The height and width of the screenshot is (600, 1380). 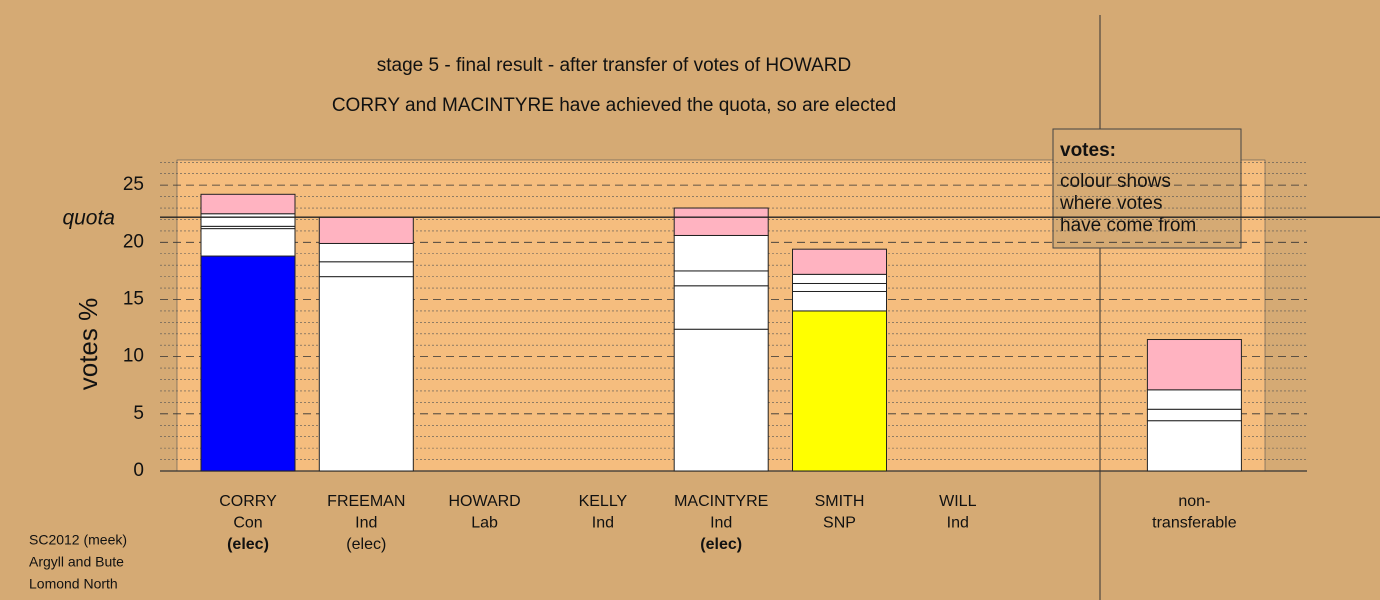 I want to click on footer-line: Lomond North, so click(x=73, y=584).